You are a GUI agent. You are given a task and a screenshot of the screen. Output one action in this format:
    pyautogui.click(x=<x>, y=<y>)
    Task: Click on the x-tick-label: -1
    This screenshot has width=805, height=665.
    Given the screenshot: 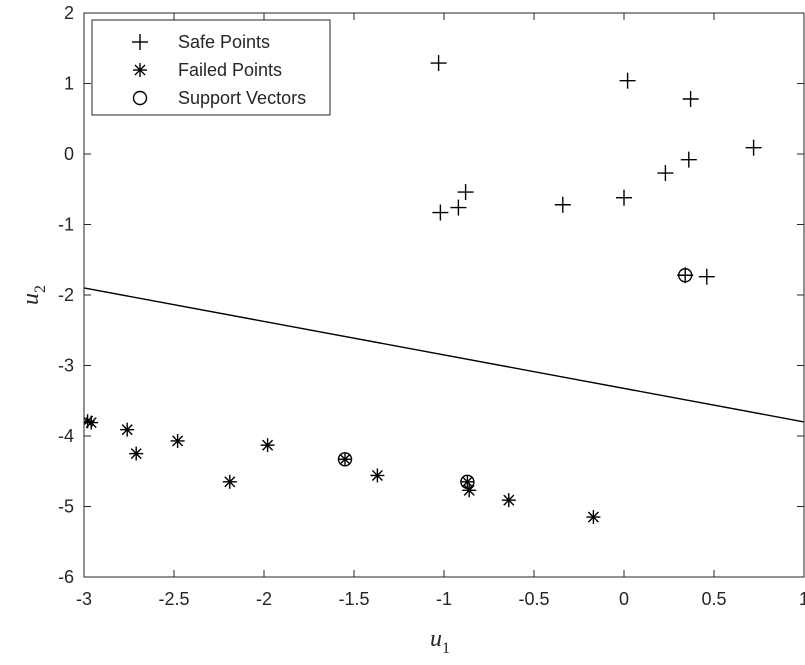 What is the action you would take?
    pyautogui.click(x=444, y=599)
    